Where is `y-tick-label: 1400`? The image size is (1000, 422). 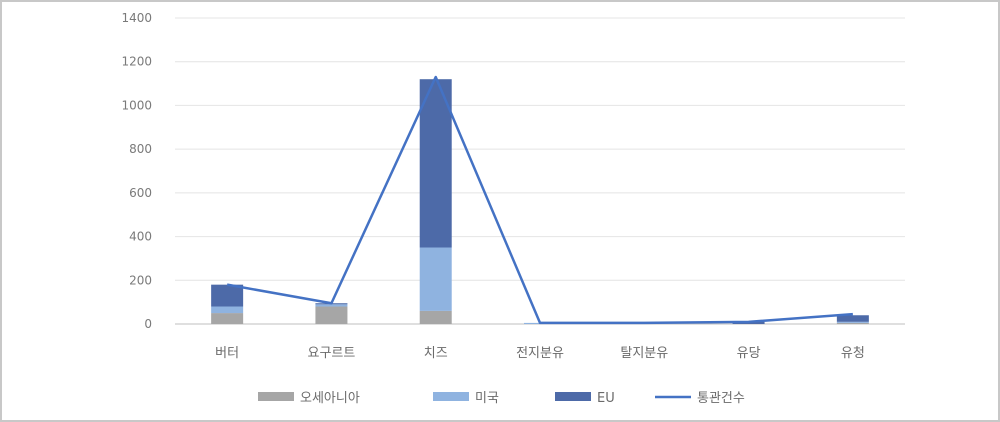
y-tick-label: 1400 is located at coordinates (136, 18).